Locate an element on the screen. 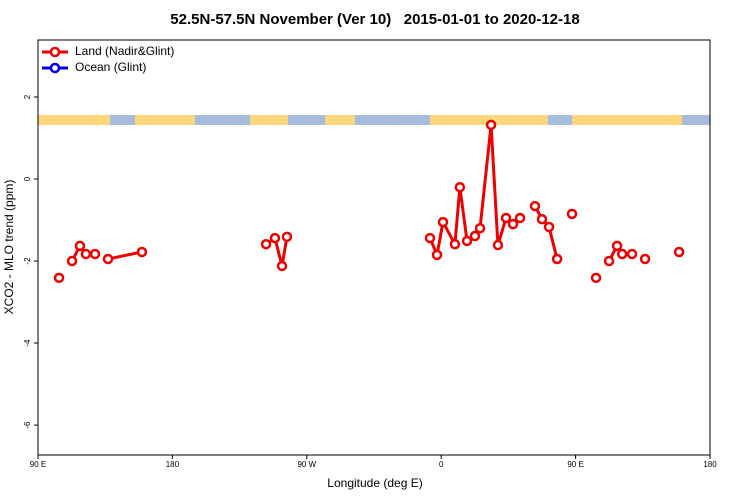  y-axis-label: XCO2 - MLO trend (ppm) is located at coordinates (9, 247).